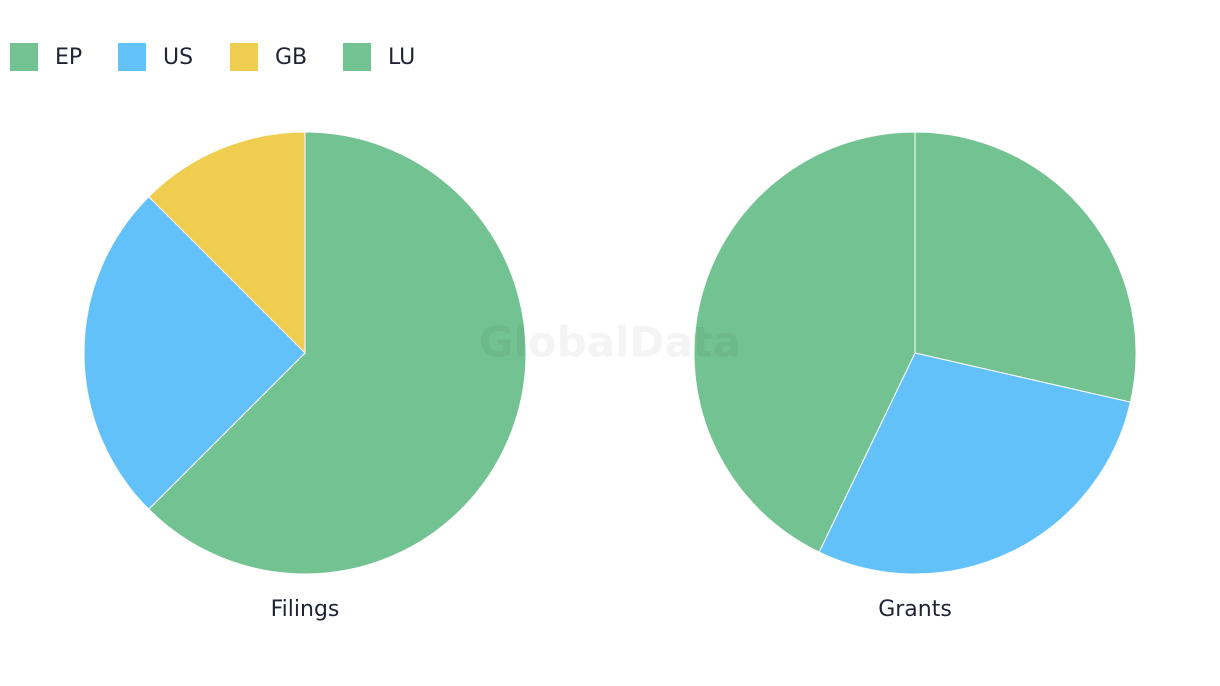  What do you see at coordinates (178, 57) in the screenshot?
I see `legend-label: US` at bounding box center [178, 57].